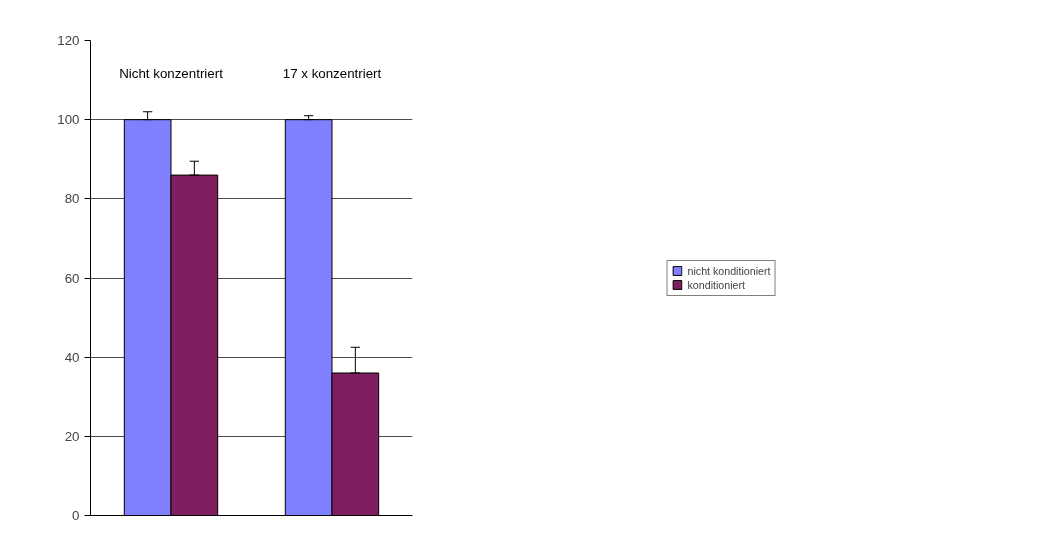 This screenshot has height=556, width=1042. Describe the element at coordinates (72, 436) in the screenshot. I see `y-tick-label: 20` at that location.